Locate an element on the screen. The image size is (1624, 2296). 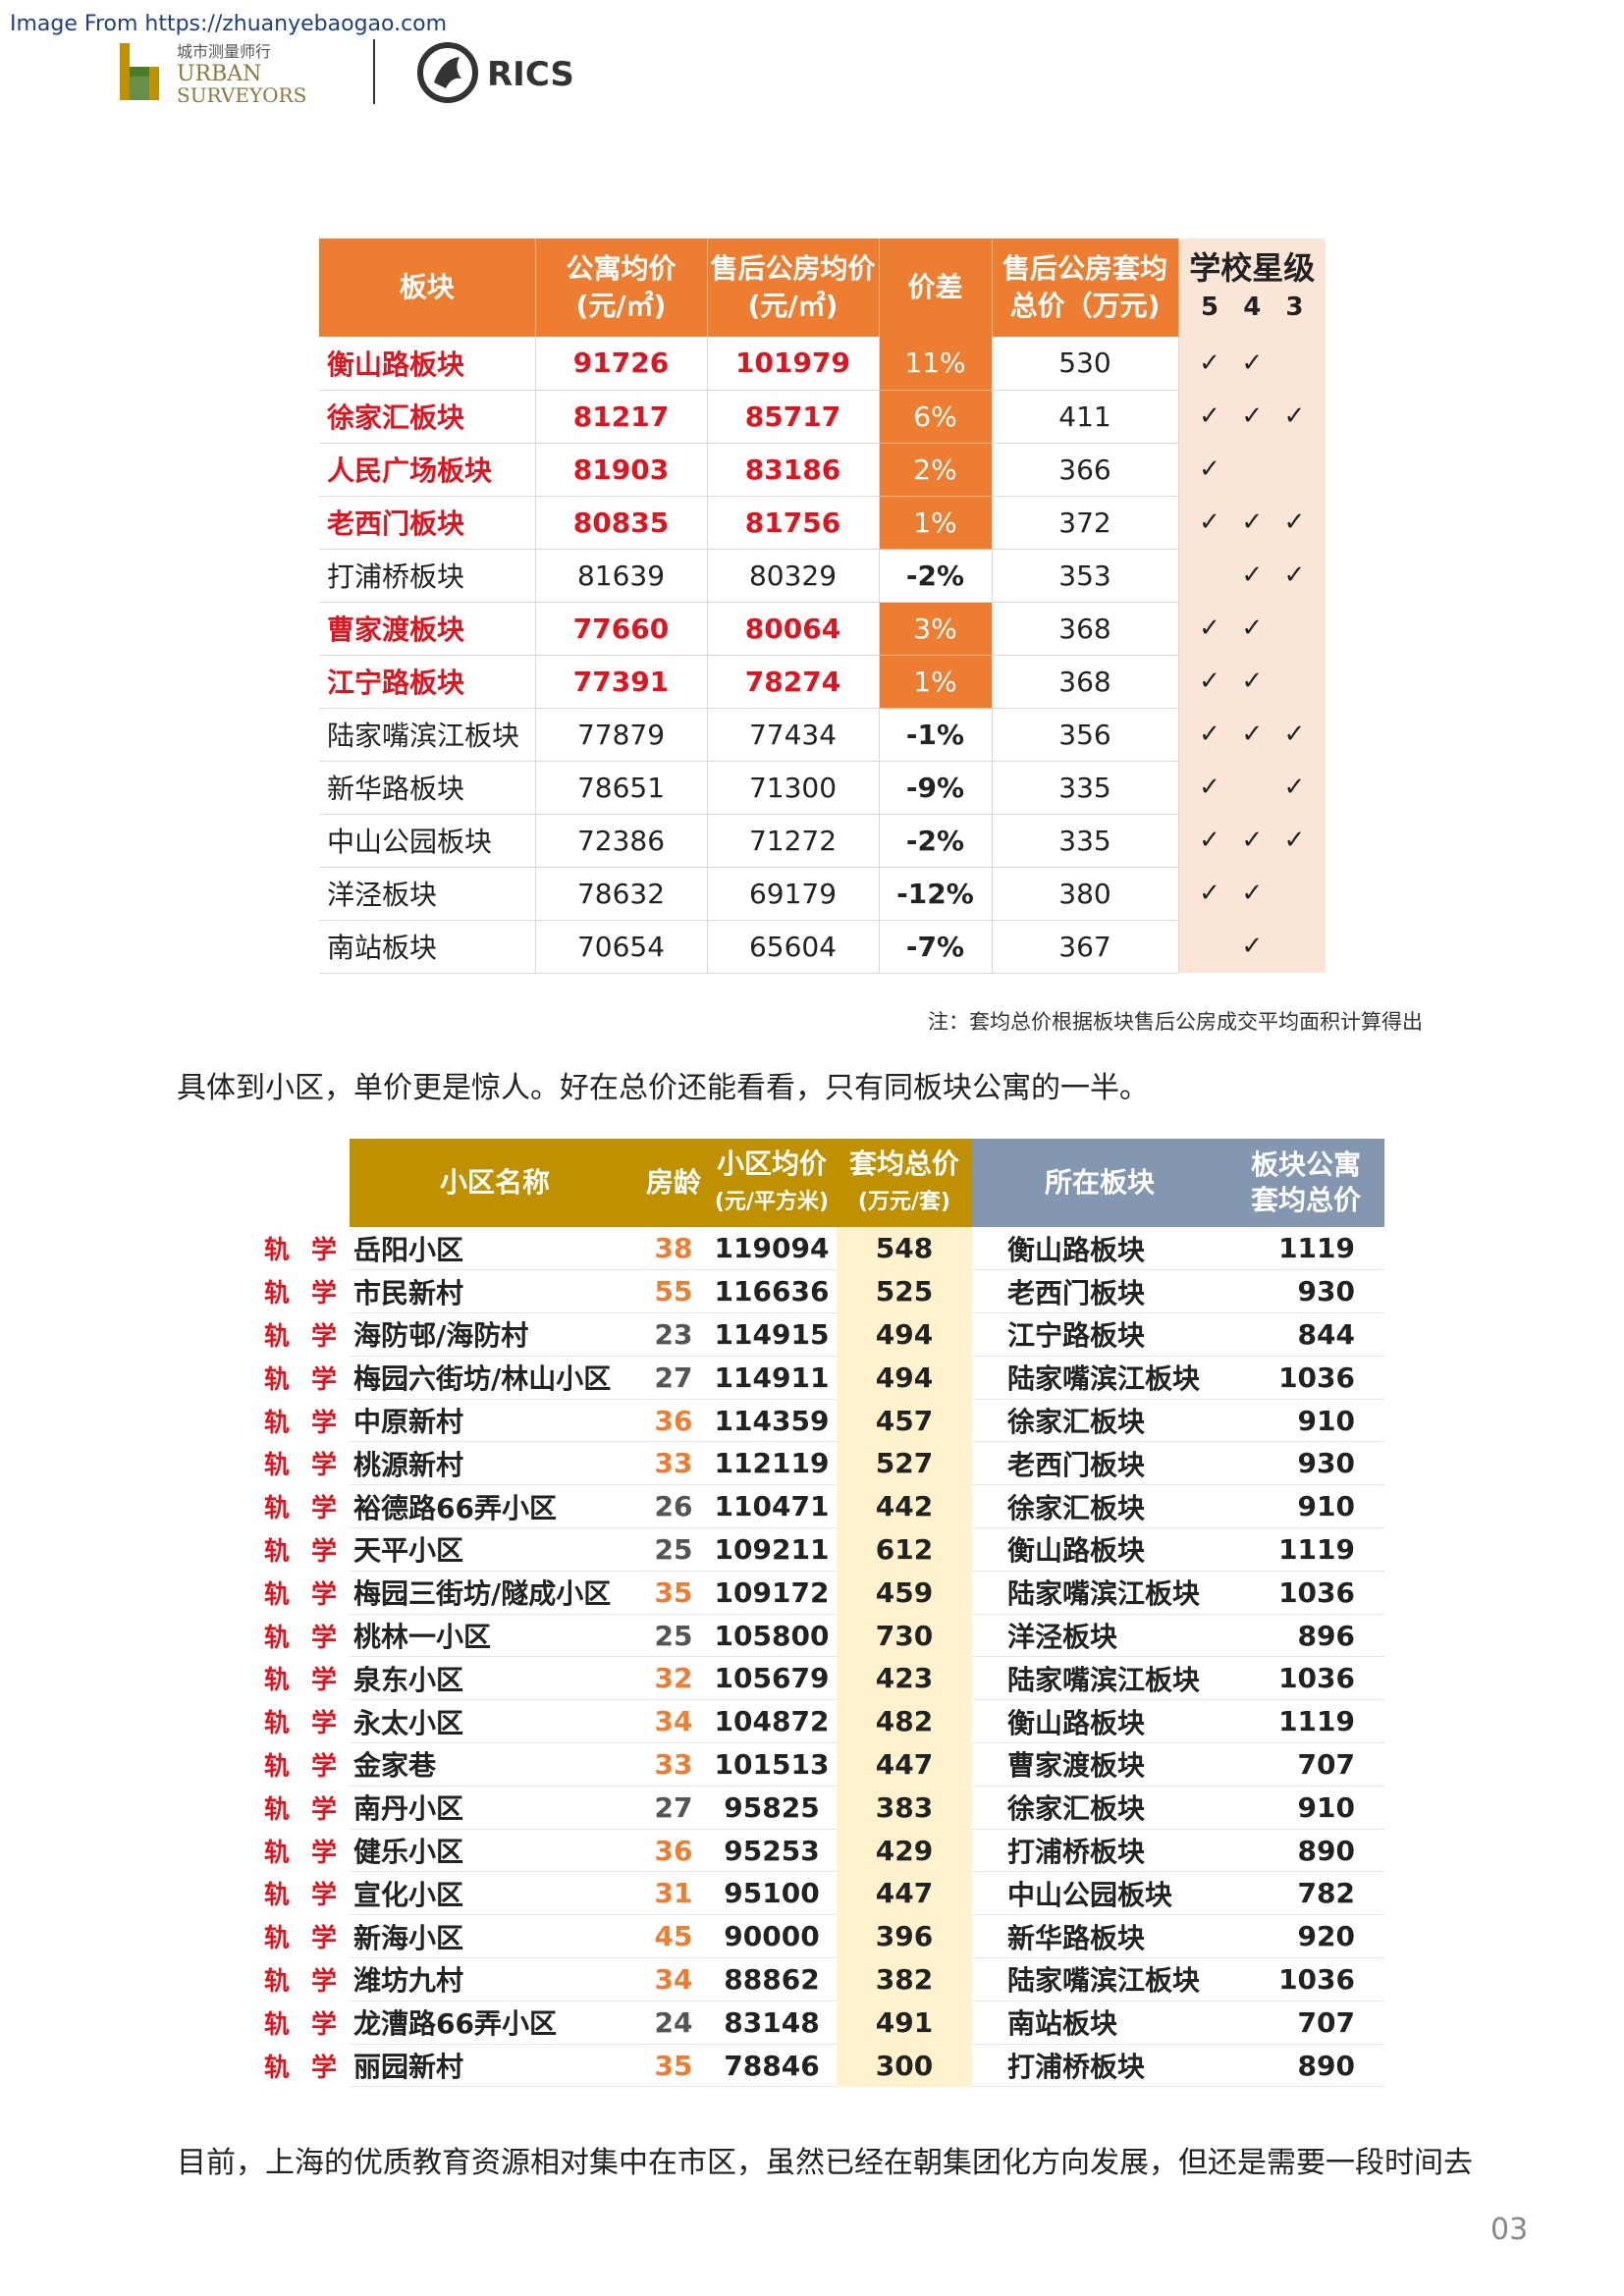
located-block: 洋泾板块 is located at coordinates (1099, 1636).